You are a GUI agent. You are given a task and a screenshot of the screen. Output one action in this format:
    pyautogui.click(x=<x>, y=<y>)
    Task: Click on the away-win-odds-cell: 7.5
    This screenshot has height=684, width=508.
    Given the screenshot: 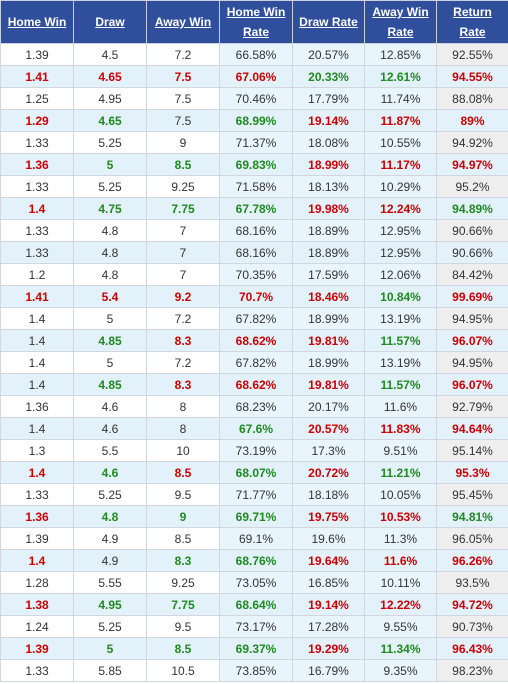 What is the action you would take?
    pyautogui.click(x=183, y=120)
    